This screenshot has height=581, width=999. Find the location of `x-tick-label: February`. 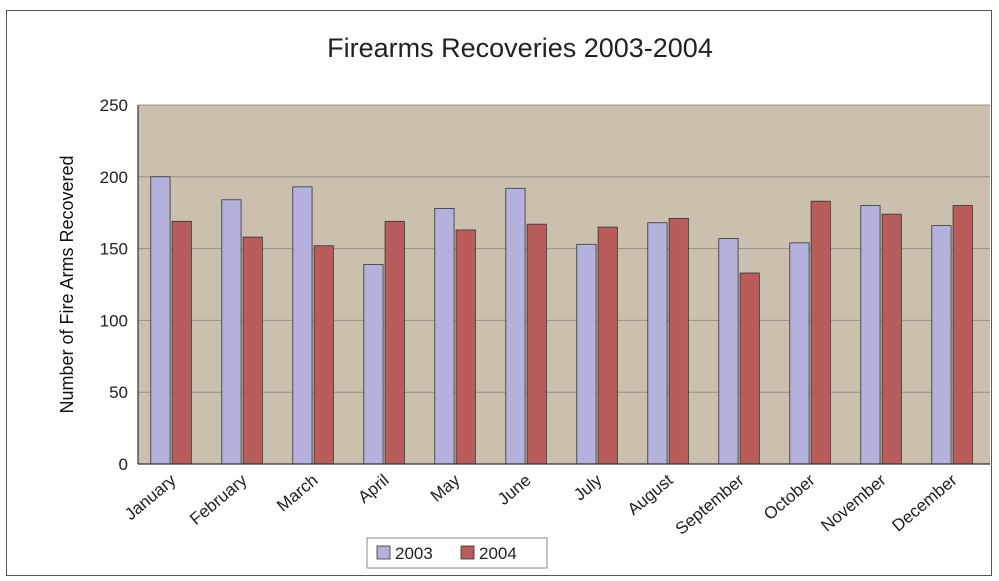

x-tick-label: February is located at coordinates (218, 499).